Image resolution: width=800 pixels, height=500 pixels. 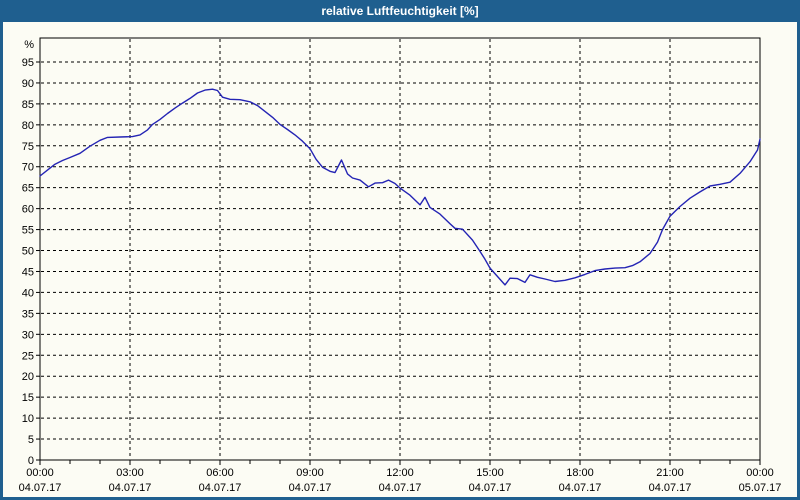 What do you see at coordinates (28, 126) in the screenshot?
I see `y-tick-label-80: 80` at bounding box center [28, 126].